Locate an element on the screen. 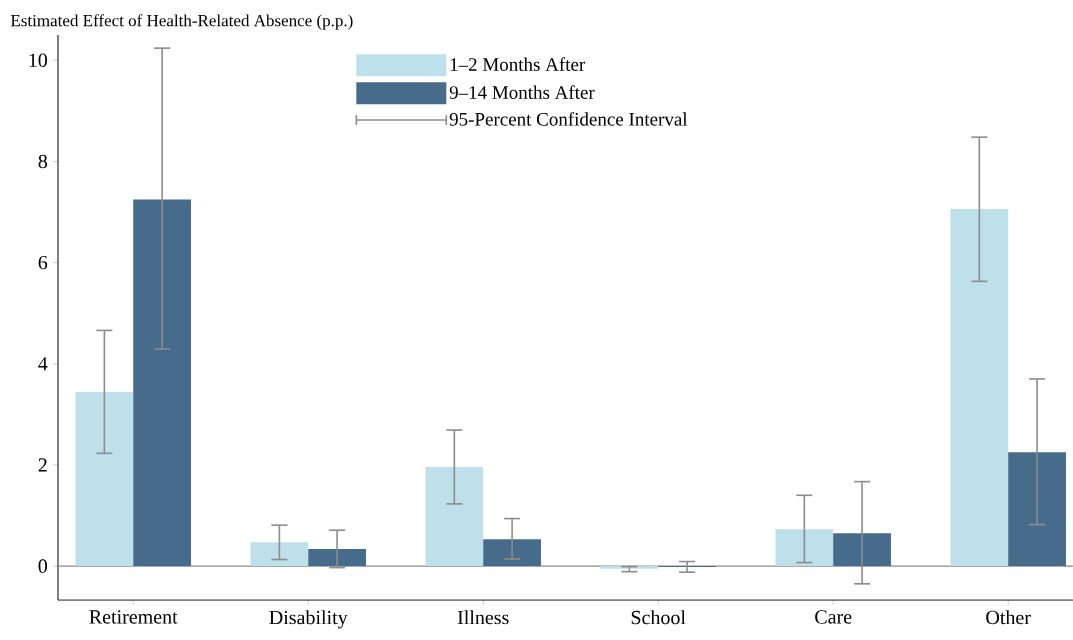  y-tick-label: 0 is located at coordinates (43, 566).